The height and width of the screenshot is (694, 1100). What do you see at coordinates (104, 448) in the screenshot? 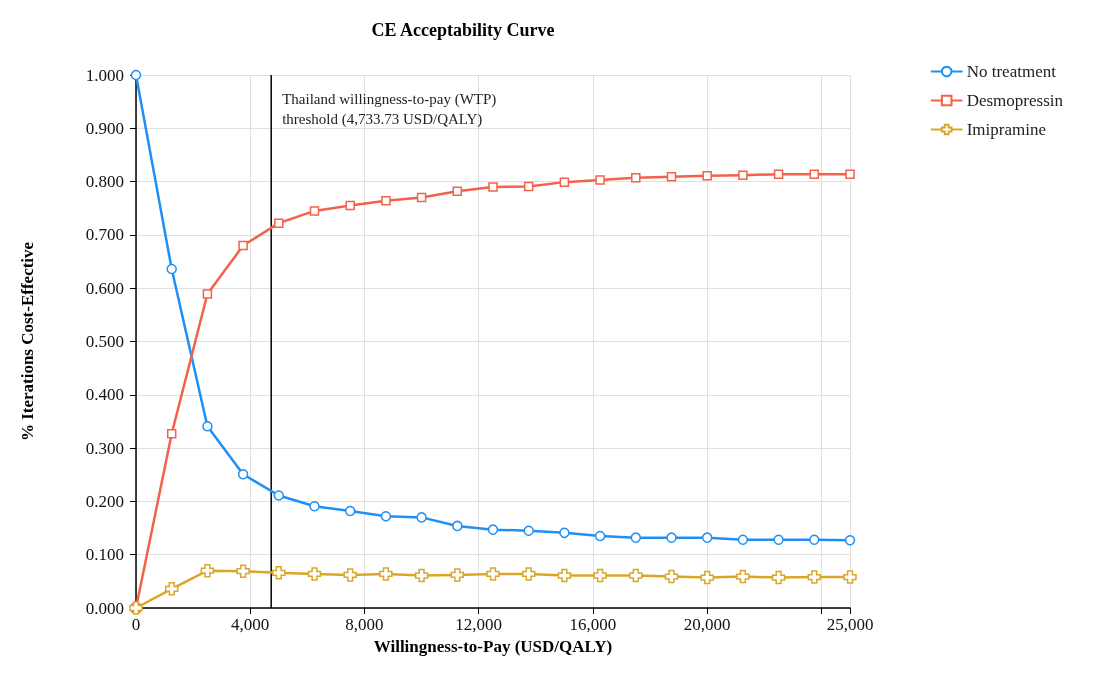
I see `y-tick-label: 0.300` at bounding box center [104, 448].